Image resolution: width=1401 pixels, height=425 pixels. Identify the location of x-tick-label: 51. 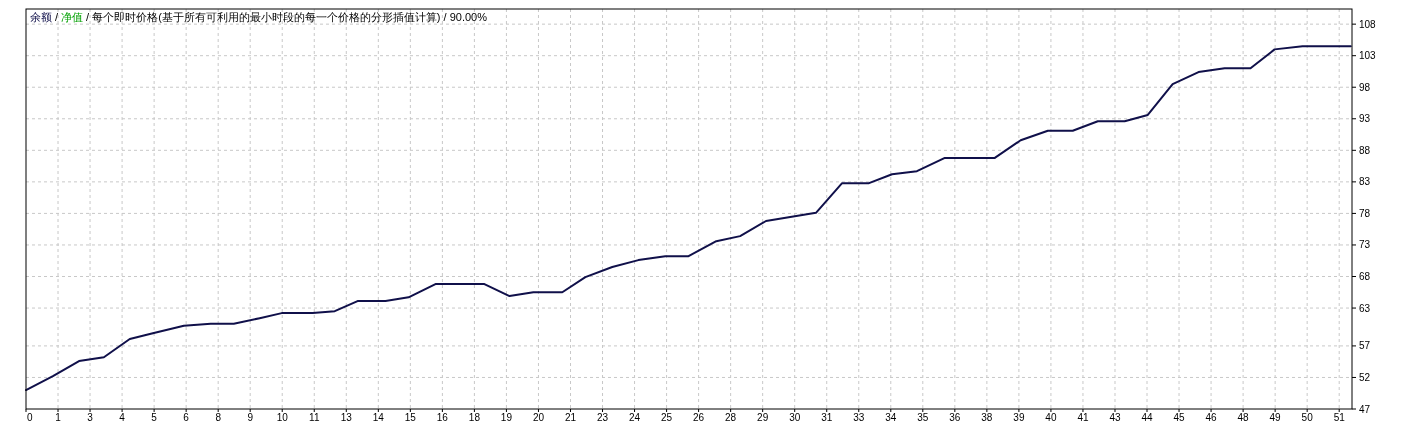
(1339, 417).